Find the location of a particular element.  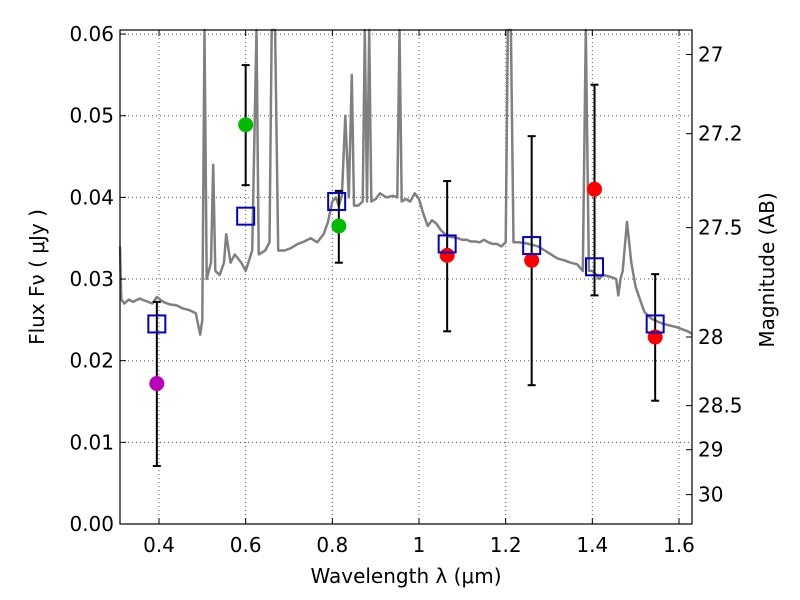

x-tick-label: 0.4 is located at coordinates (159, 545).